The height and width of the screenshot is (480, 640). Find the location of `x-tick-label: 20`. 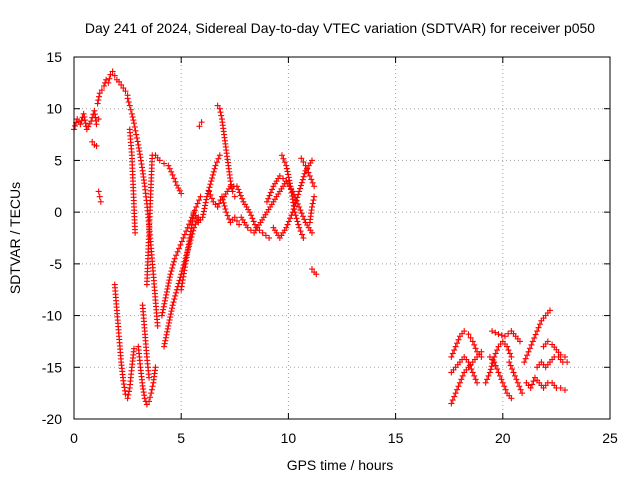

x-tick-label: 20 is located at coordinates (503, 438).